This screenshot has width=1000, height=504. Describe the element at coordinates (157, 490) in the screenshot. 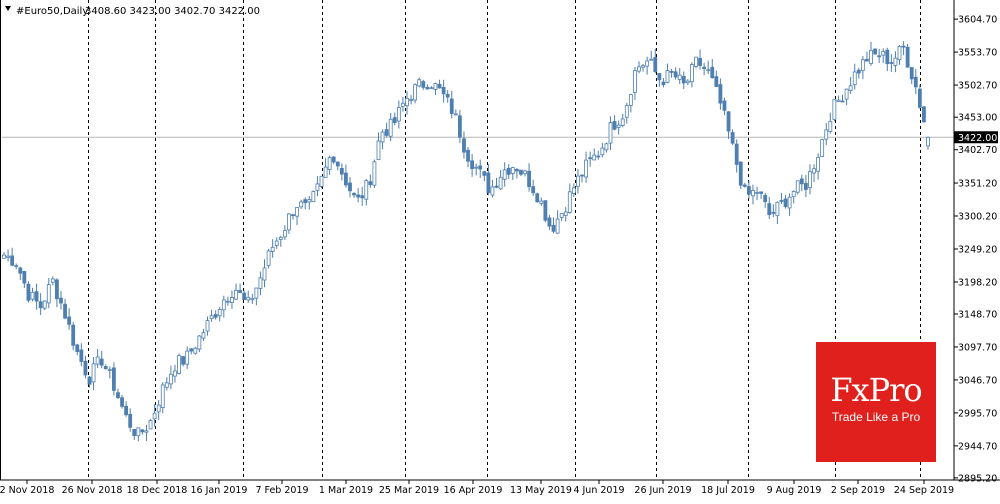

I see `x-tick-label: 18 Dec 2018` at that location.